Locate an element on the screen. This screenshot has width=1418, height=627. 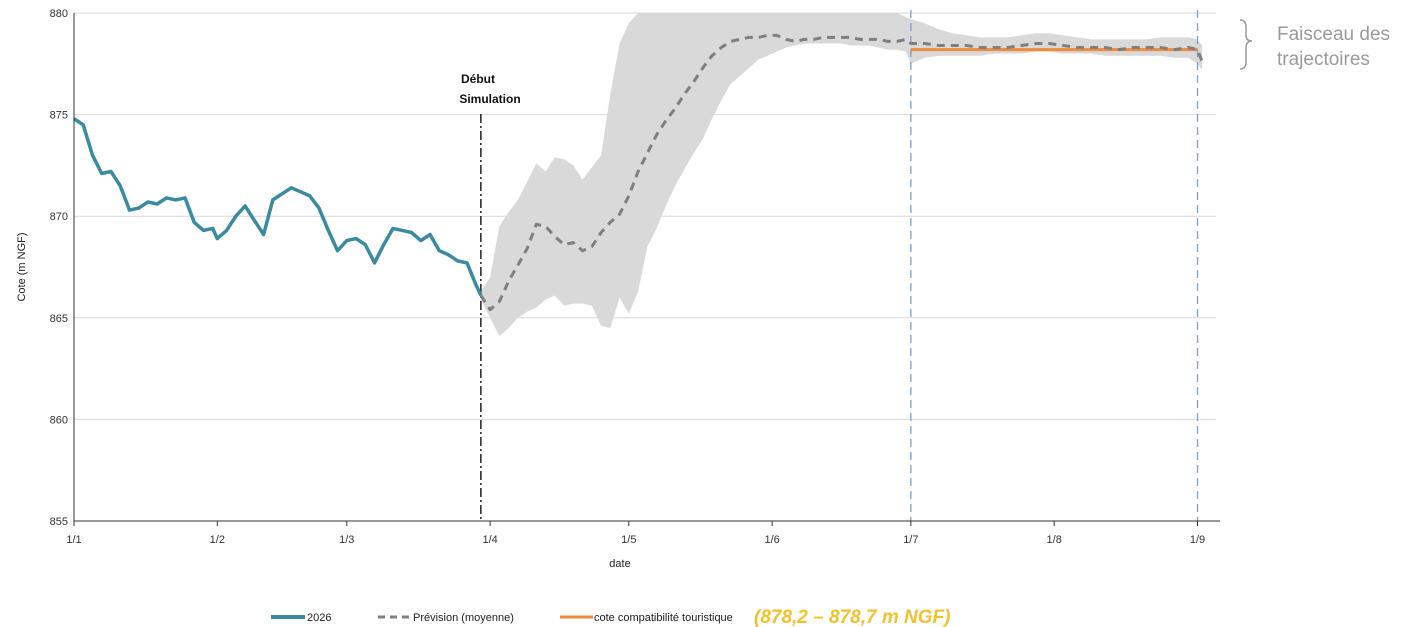
x-axis-title: date is located at coordinates (619, 564).